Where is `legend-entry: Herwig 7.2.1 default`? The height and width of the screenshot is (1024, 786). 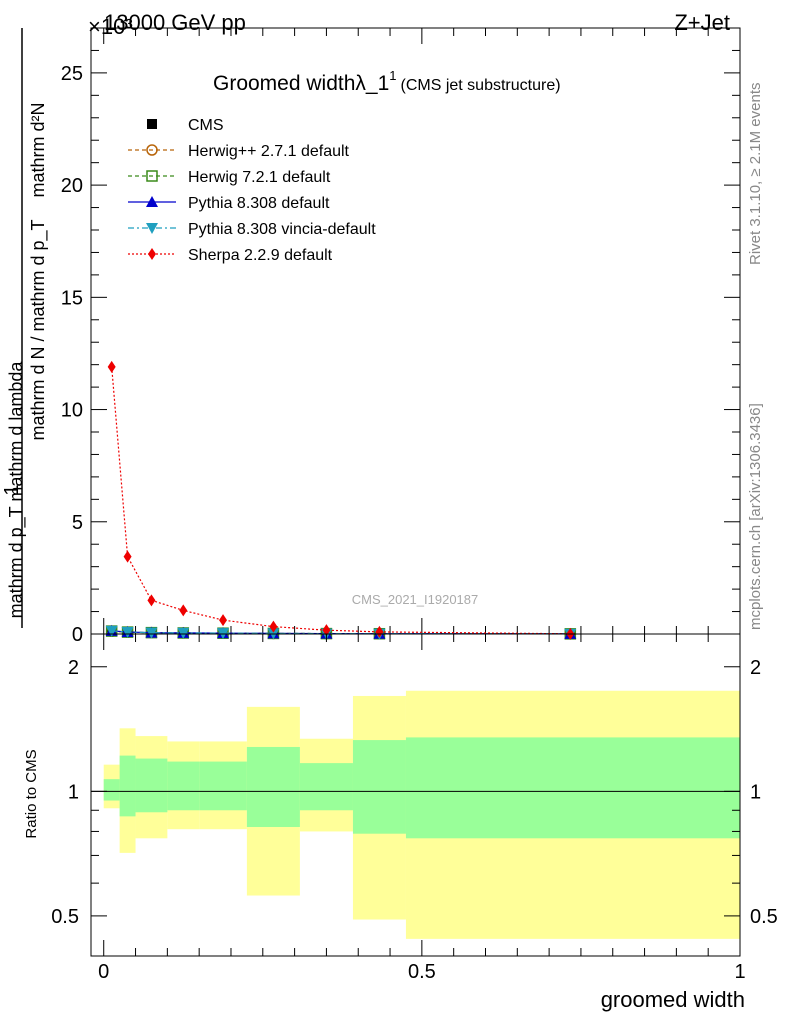
legend-entry: Herwig 7.2.1 default is located at coordinates (229, 177).